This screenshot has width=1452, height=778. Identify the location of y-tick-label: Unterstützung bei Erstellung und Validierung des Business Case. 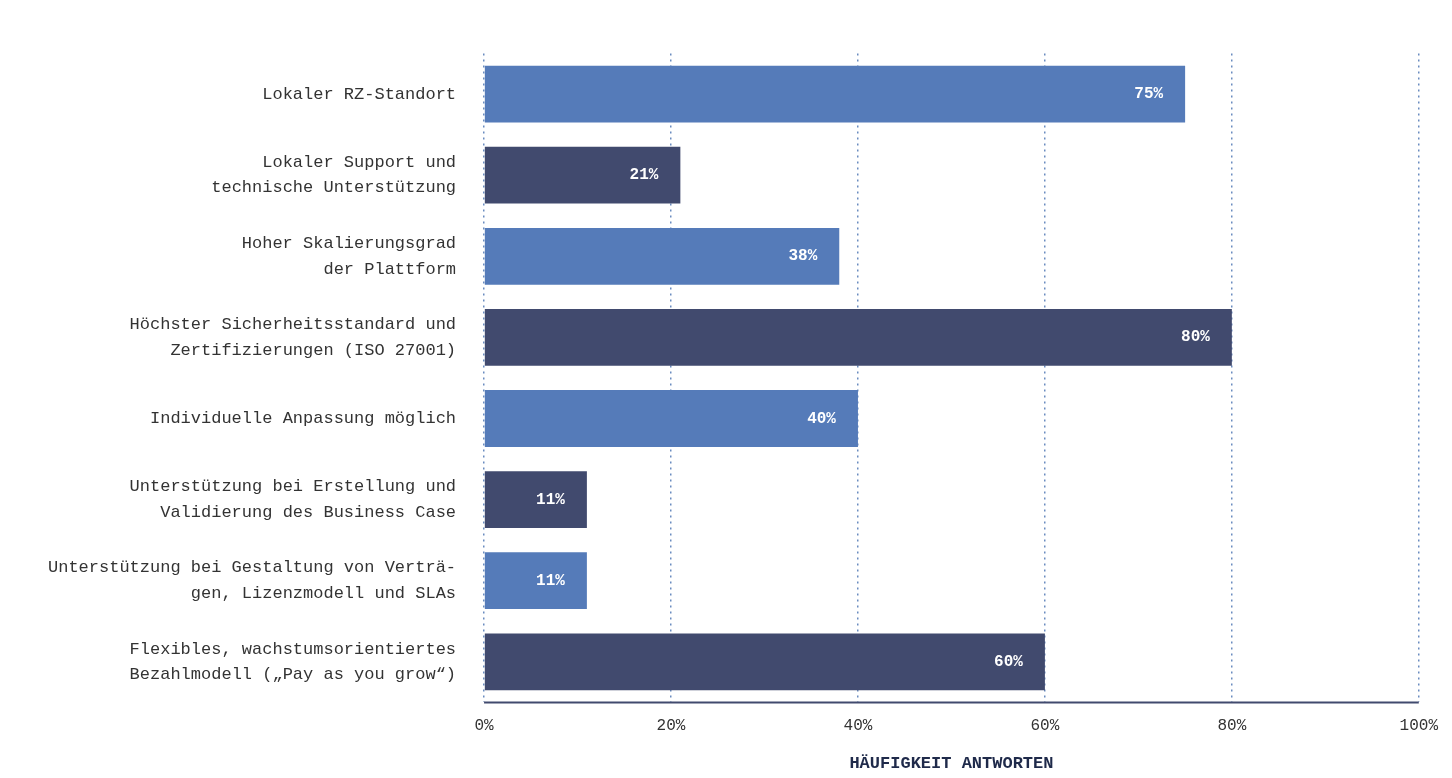
(293, 499).